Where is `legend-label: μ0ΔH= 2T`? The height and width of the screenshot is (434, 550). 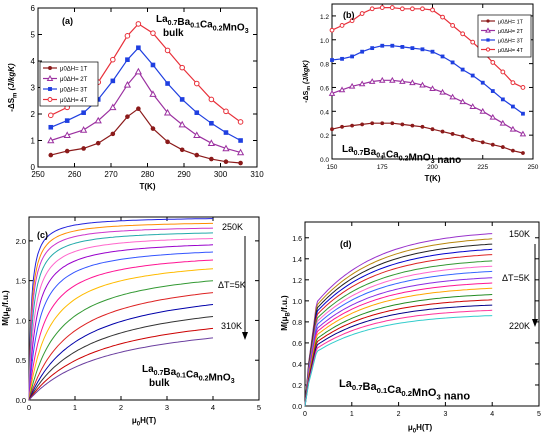
legend-label: μ0ΔH= 2T is located at coordinates (511, 32).